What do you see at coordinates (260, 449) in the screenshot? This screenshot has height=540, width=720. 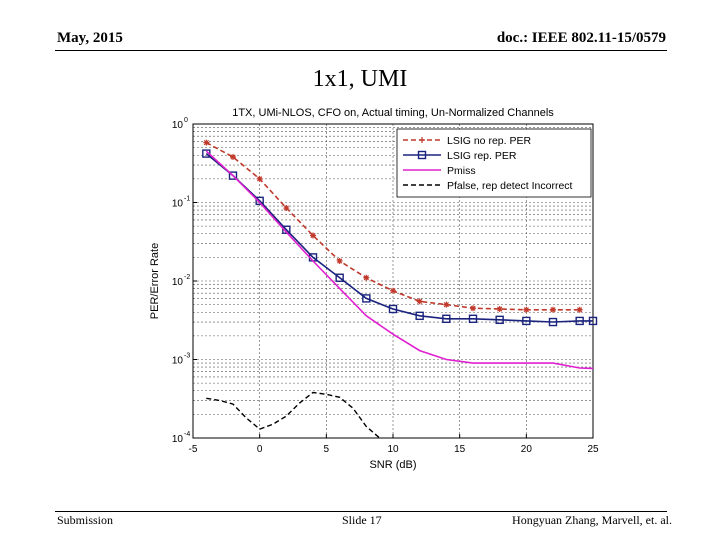 I see `x-tick-label: 0` at bounding box center [260, 449].